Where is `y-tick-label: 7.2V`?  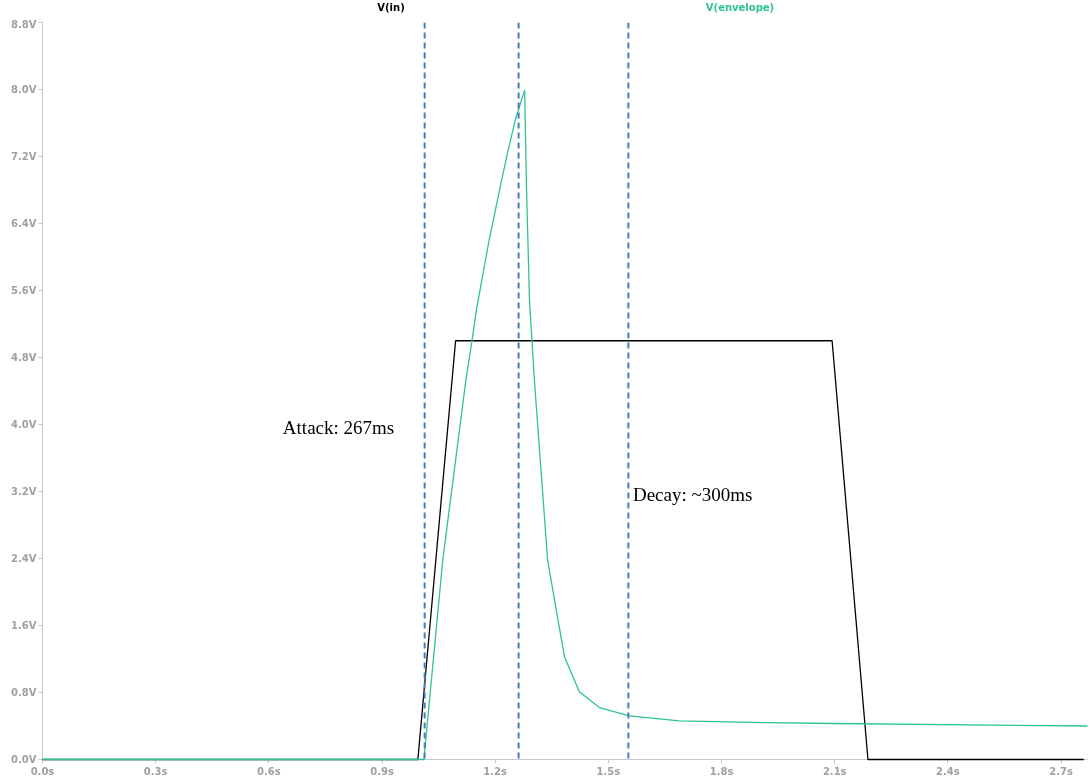
y-tick-label: 7.2V is located at coordinates (24, 156).